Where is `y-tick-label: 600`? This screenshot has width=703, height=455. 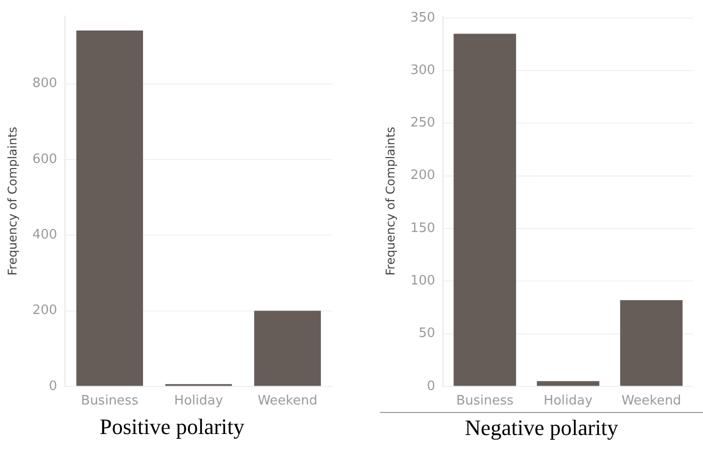
y-tick-label: 600 is located at coordinates (45, 159).